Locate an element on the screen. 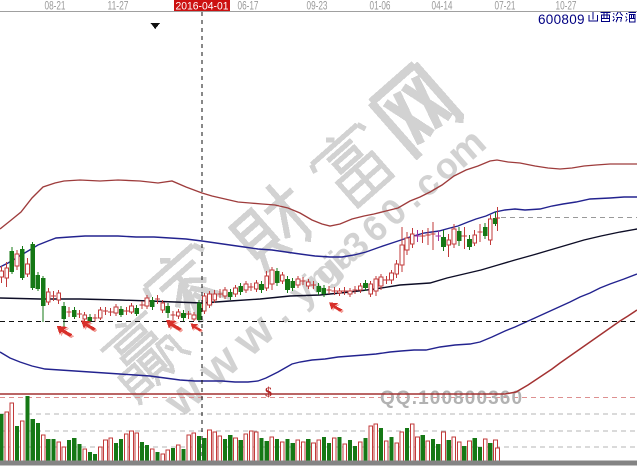  svg-text: 07-21 is located at coordinates (505, 7).